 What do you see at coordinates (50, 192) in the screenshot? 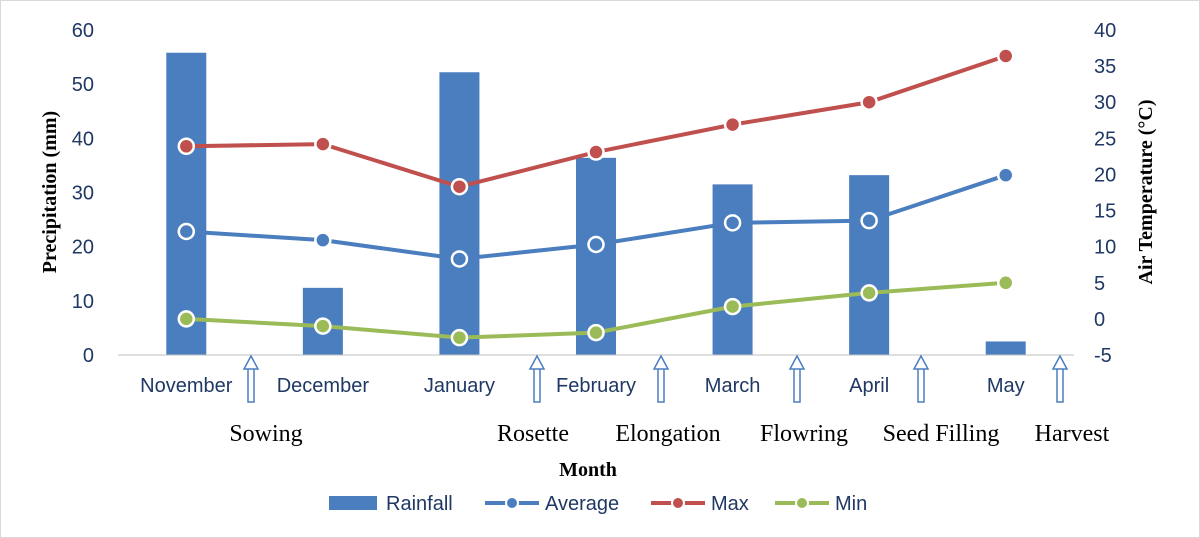
I see `y-left-axis-title: Precipitation (mm)` at bounding box center [50, 192].